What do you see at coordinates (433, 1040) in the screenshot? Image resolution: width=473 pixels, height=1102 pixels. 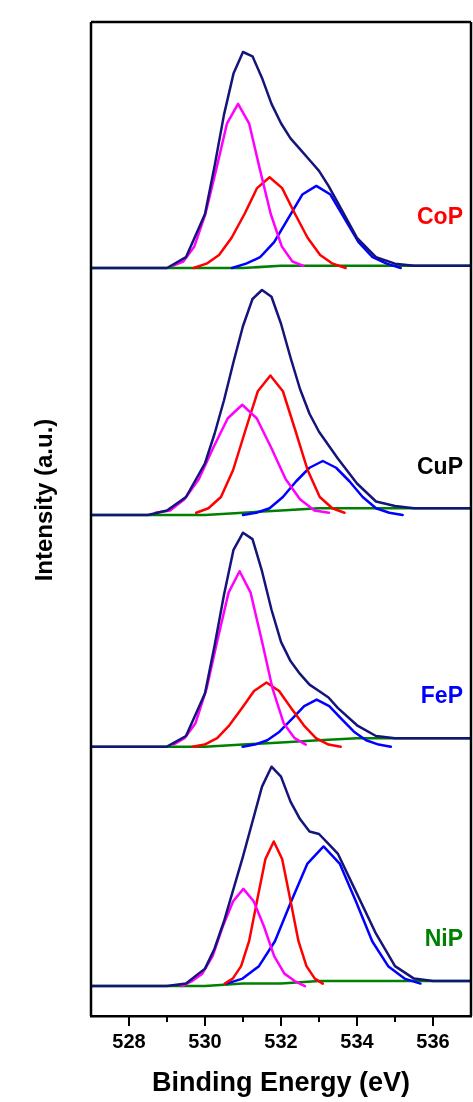 I see `x-tick-label: 536` at bounding box center [433, 1040].